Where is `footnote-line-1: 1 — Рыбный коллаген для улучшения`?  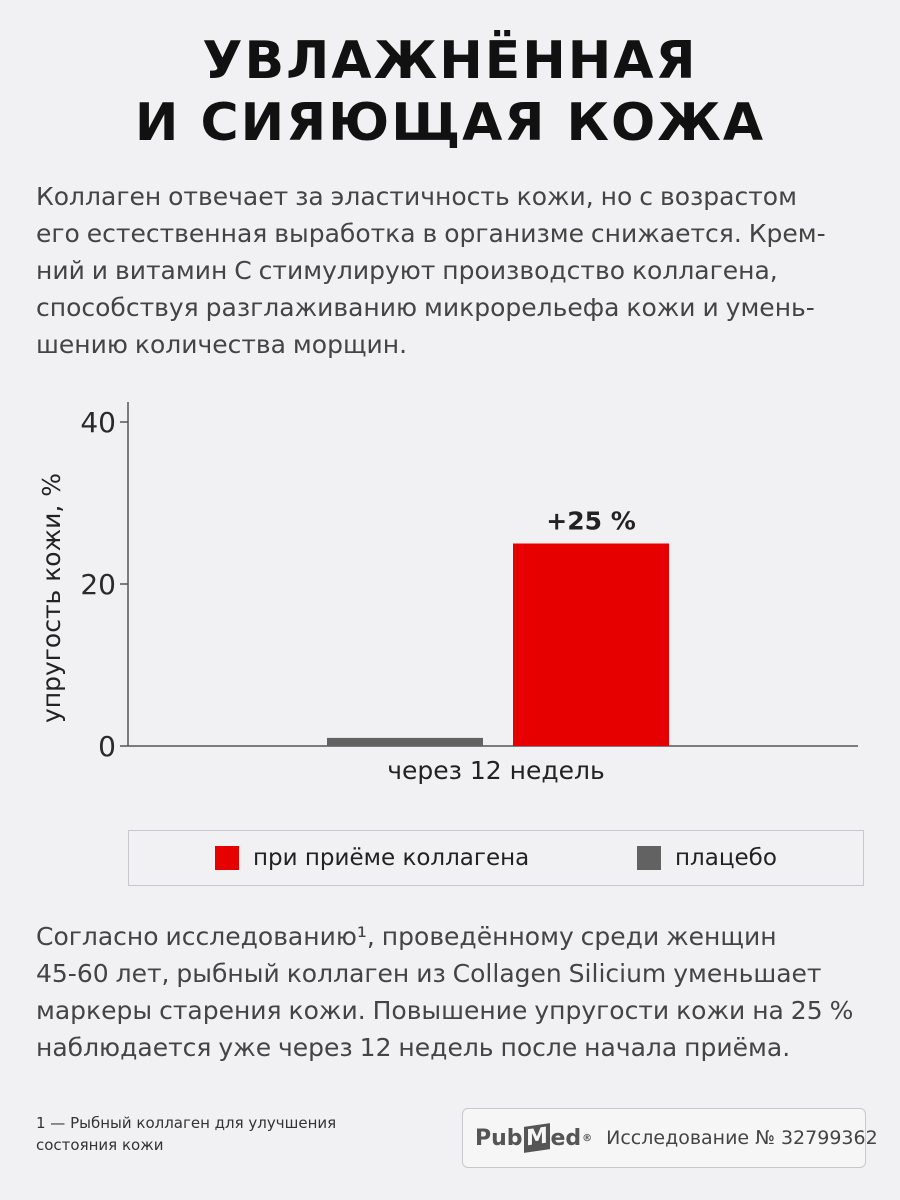 footnote-line-1: 1 — Рыбный коллаген для улучшения is located at coordinates (186, 1123).